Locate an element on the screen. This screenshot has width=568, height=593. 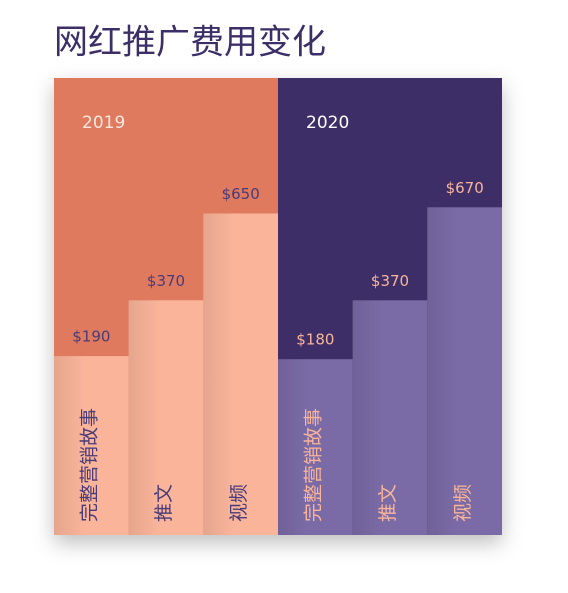
value-label: $190 is located at coordinates (91, 337).